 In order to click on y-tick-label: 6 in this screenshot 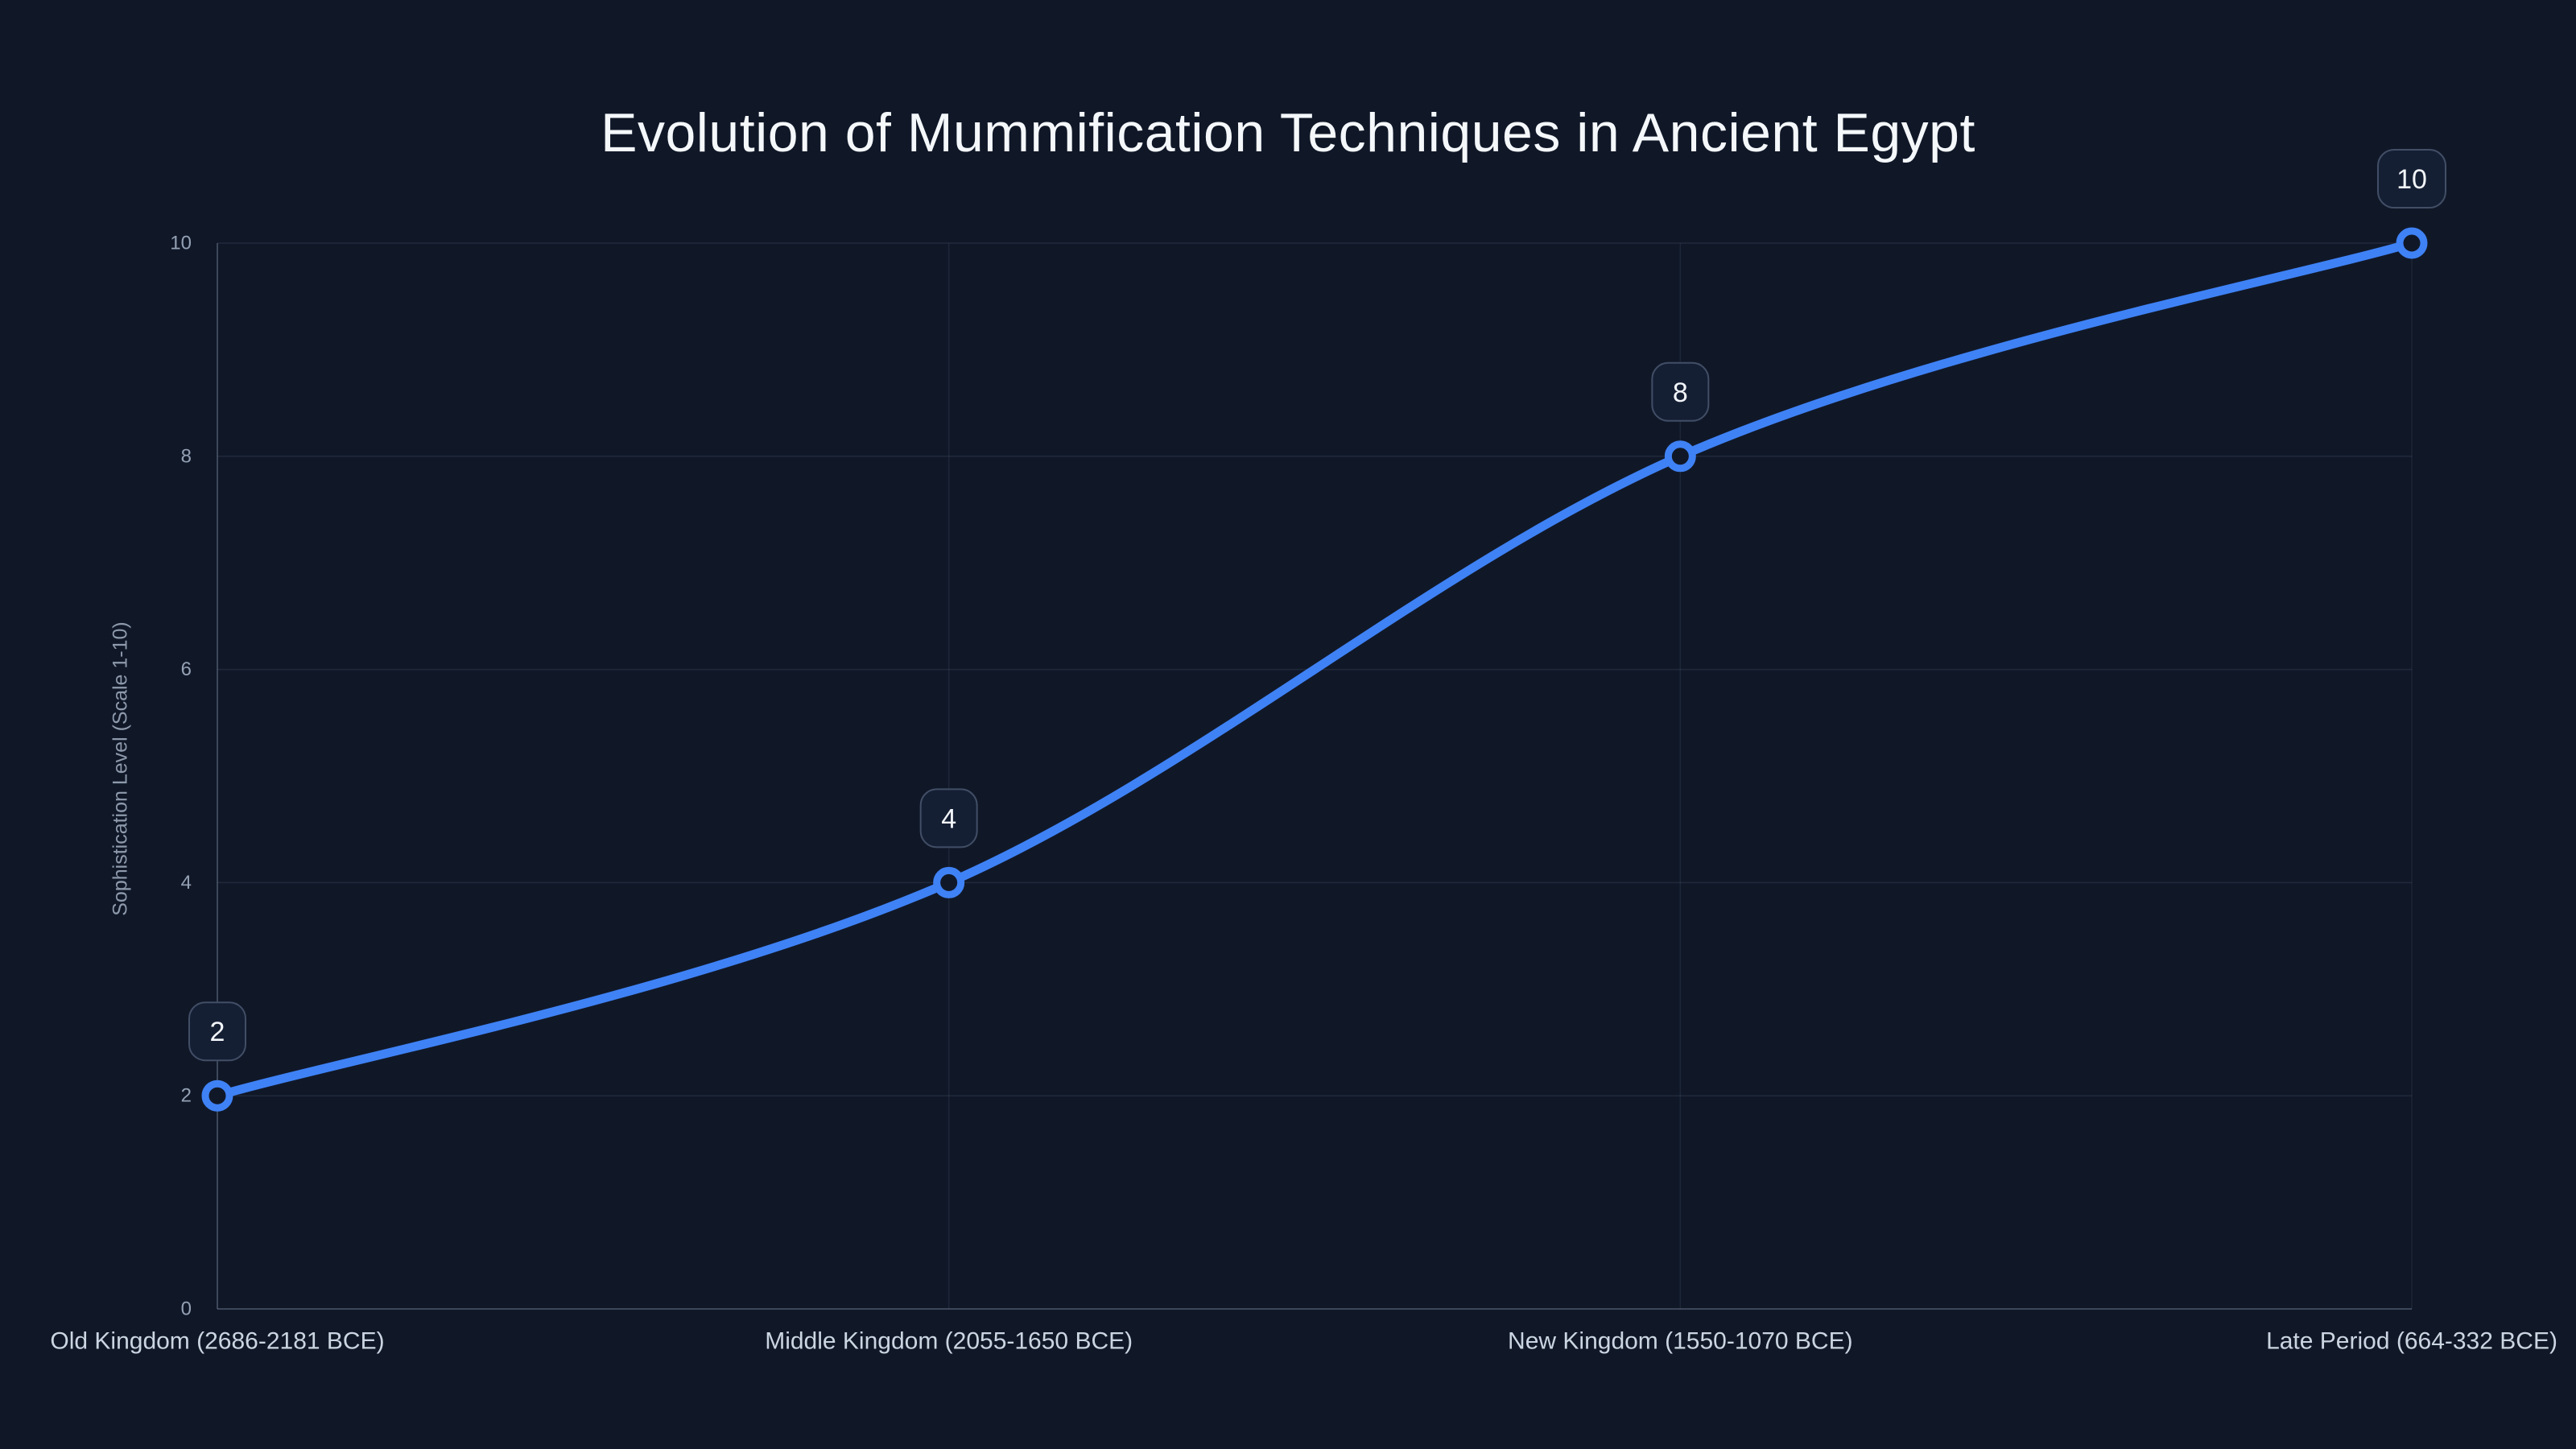, I will do `click(186, 669)`.